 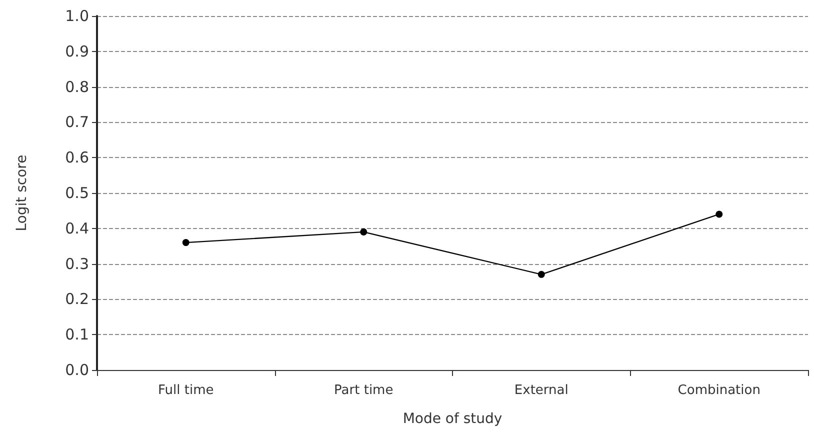 I want to click on y-tick-label: 0.1, so click(x=77, y=335).